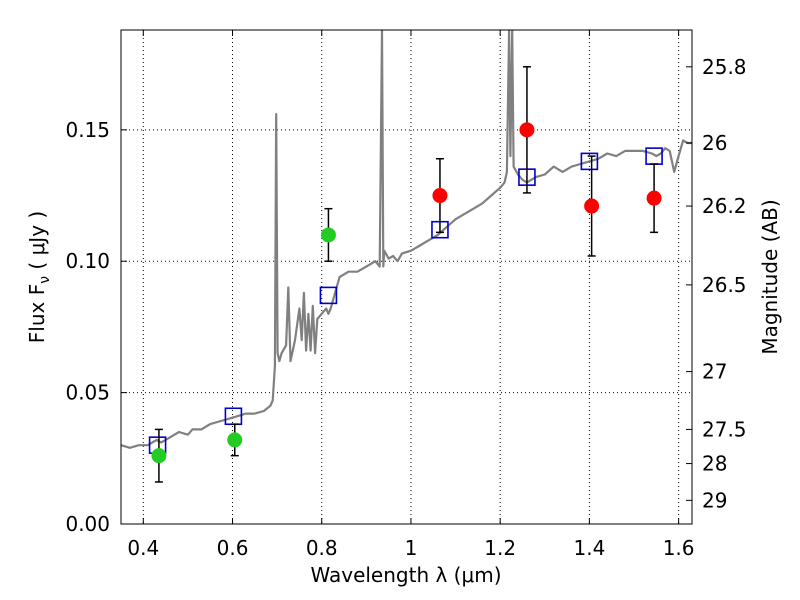  I want to click on x-tick-labels: 0.4 0.6 0.8 1 1.2 1.4 1.6, so click(410, 548).